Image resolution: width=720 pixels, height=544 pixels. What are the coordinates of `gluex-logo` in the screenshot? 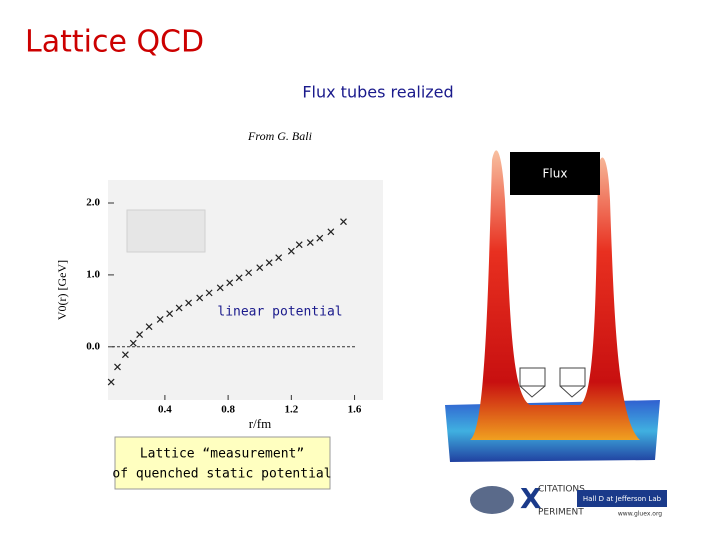 It's located at (492, 500).